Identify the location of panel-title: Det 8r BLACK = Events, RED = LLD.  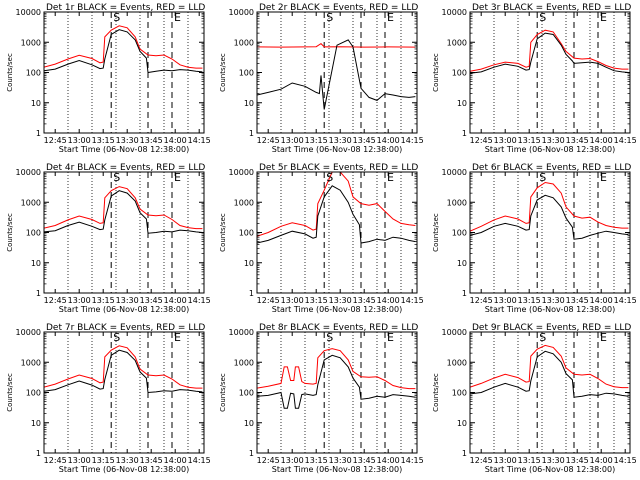
(338, 328).